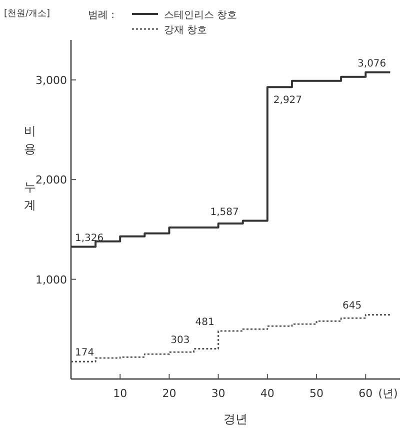 This screenshot has height=428, width=410. I want to click on x-tick-label: 20, so click(169, 393).